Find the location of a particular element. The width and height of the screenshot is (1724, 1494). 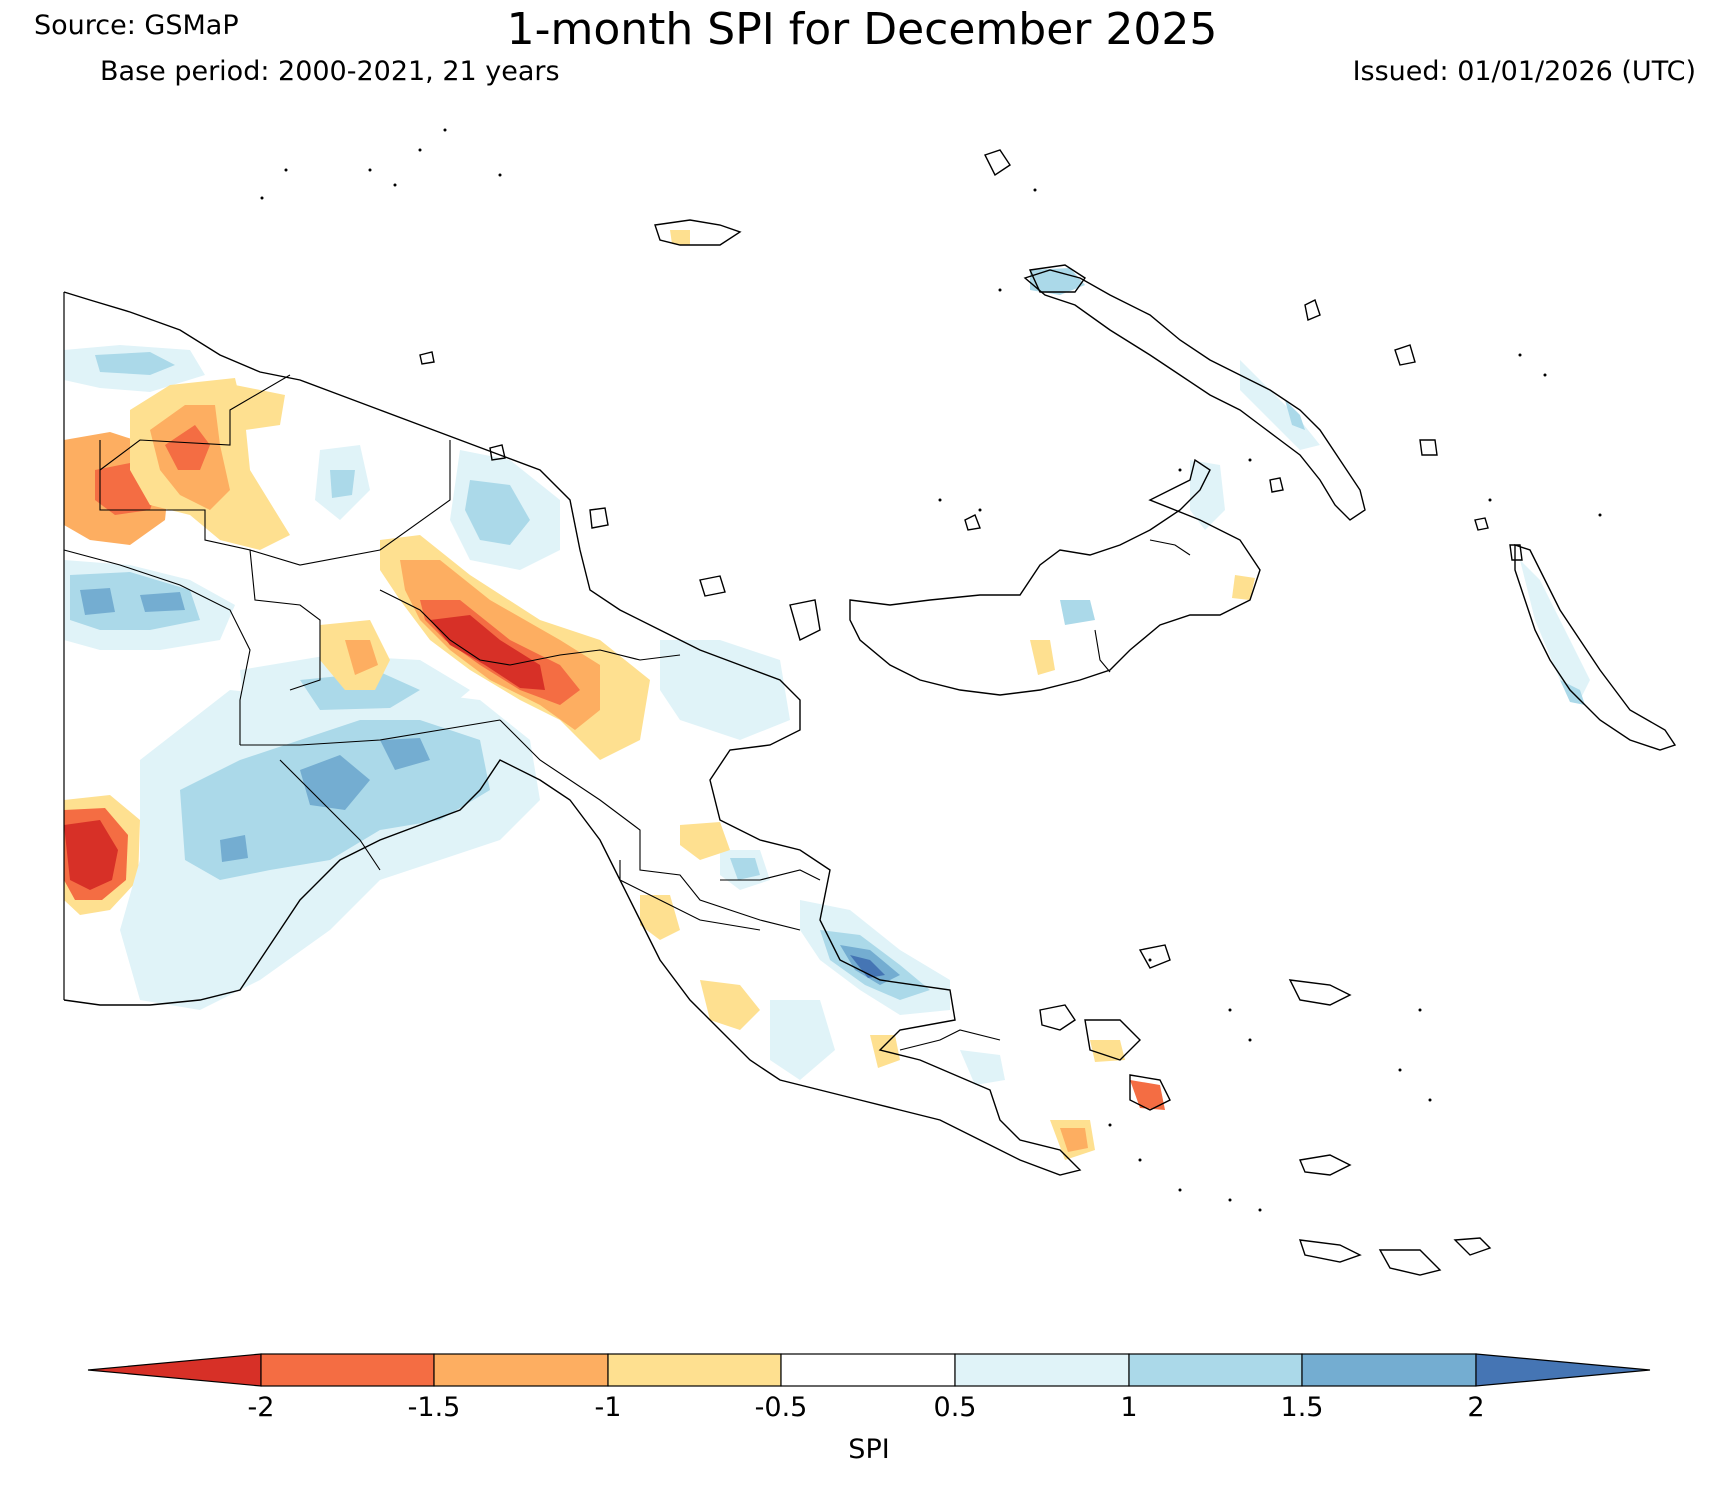

cbar-tick: 1 is located at coordinates (1129, 1407).